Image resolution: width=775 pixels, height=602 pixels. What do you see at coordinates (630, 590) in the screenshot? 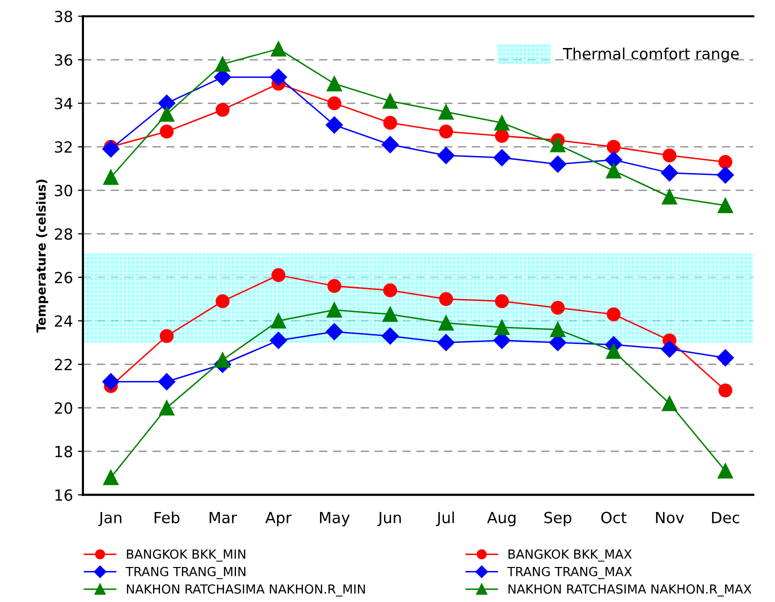
I see `legend-label: NAKHON RATCHASIMA NAKHON.R_MAX` at bounding box center [630, 590].